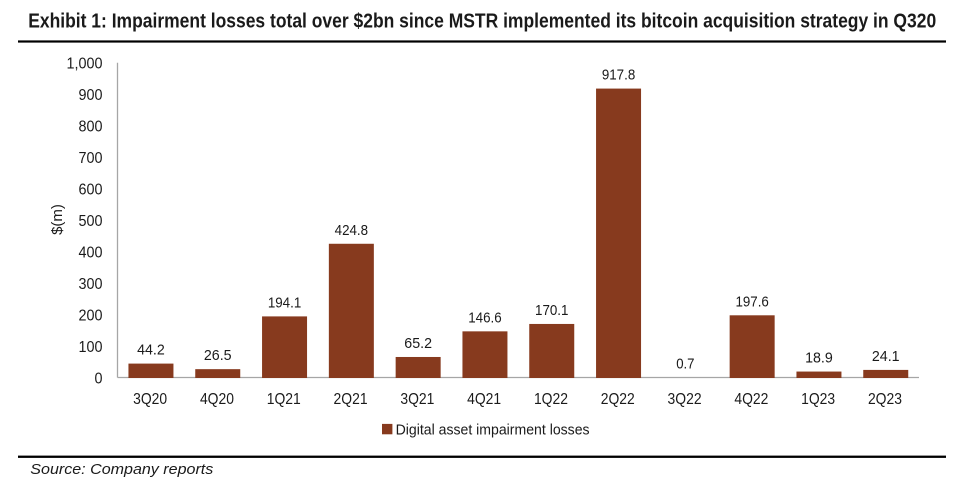 The height and width of the screenshot is (496, 961). What do you see at coordinates (217, 399) in the screenshot?
I see `svg-text: 4Q20` at bounding box center [217, 399].